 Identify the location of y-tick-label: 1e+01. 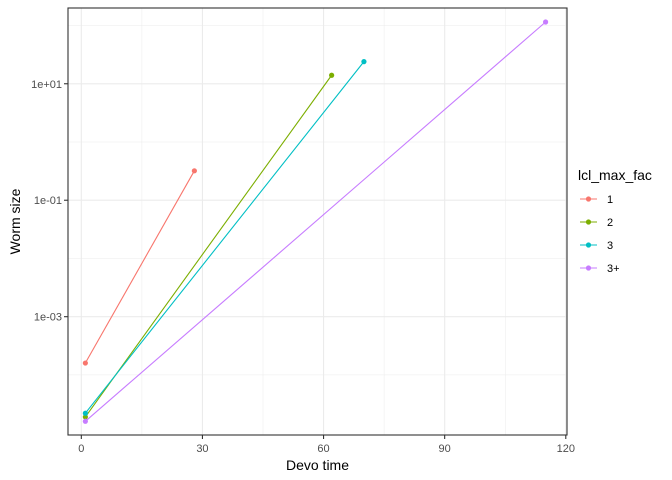
(46, 85).